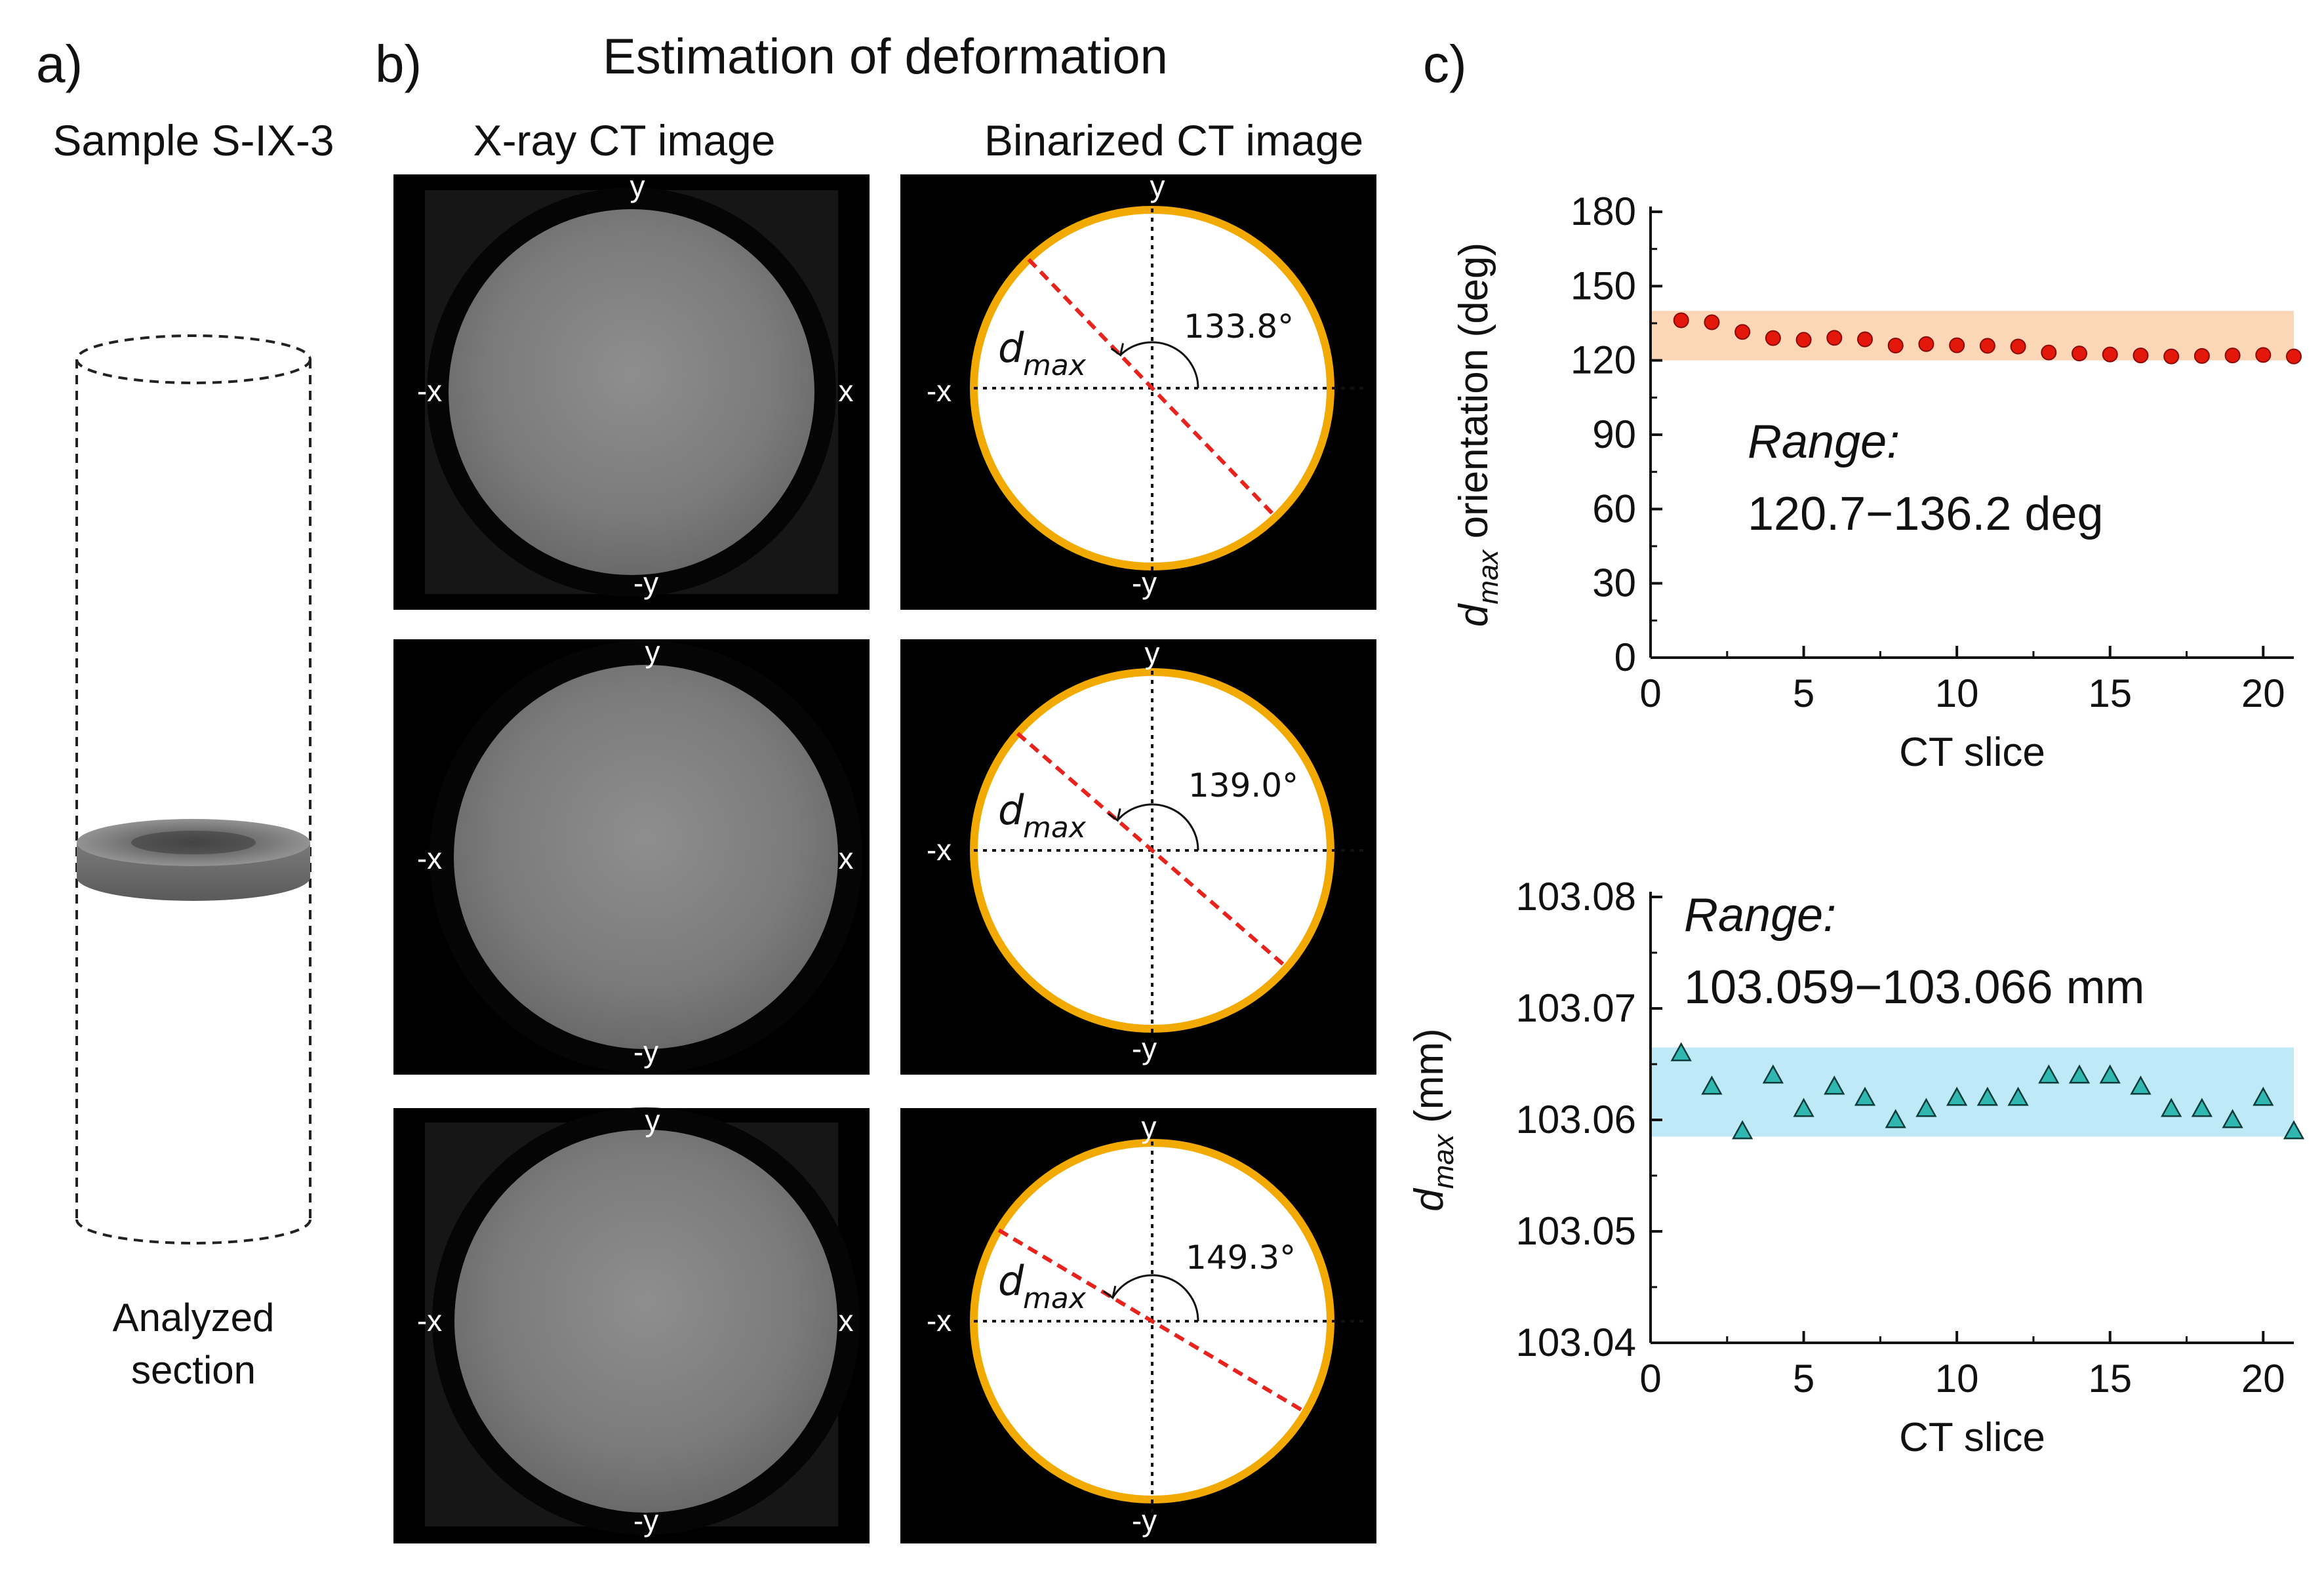  Describe the element at coordinates (1614, 583) in the screenshot. I see `y-tick-label: 30` at that location.